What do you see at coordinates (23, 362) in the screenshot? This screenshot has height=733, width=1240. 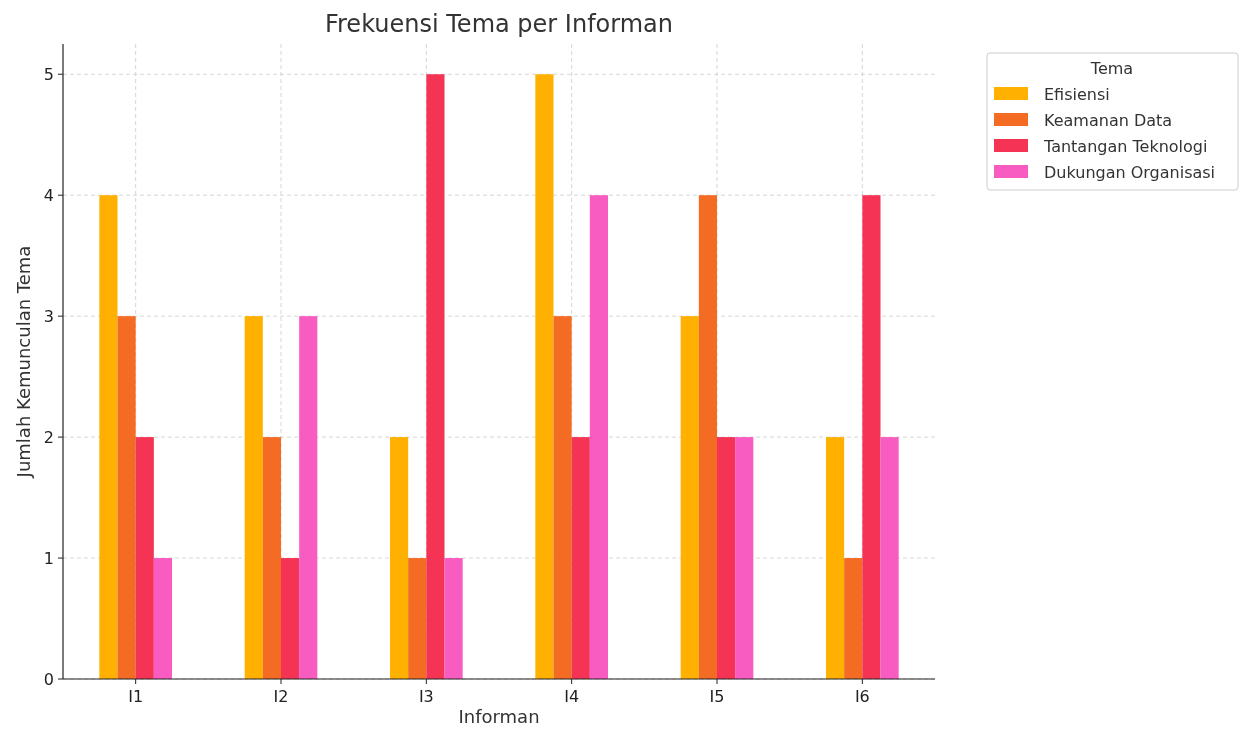 I see `y-axis-title: Jumlah Kemunculan Tema` at bounding box center [23, 362].